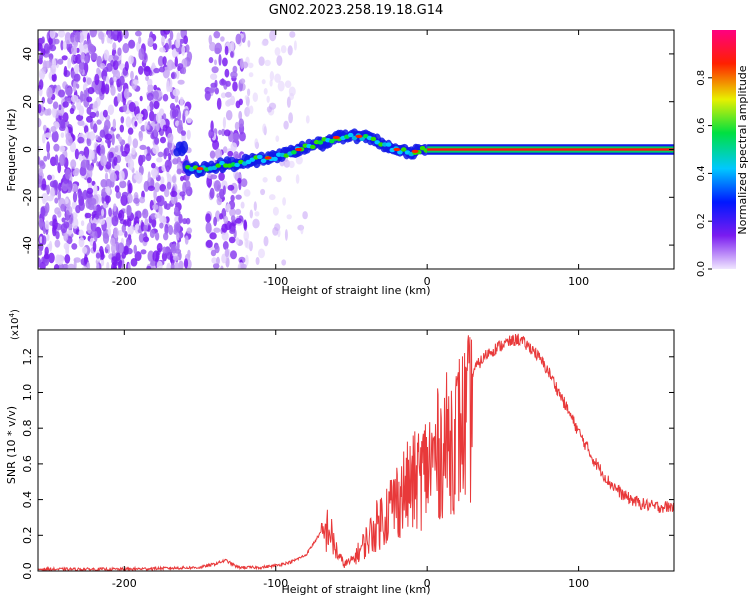  I want to click on colorbar-tick-label: 0.0, so click(701, 269).